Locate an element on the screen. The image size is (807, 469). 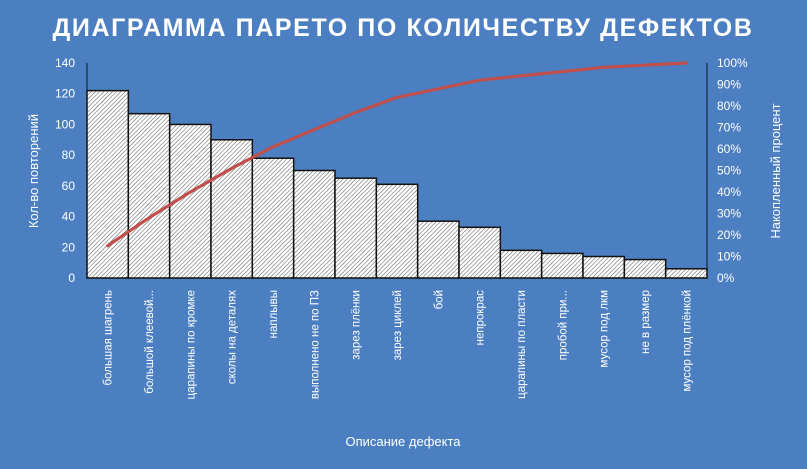
y2-tick-label: 20% is located at coordinates (729, 235).